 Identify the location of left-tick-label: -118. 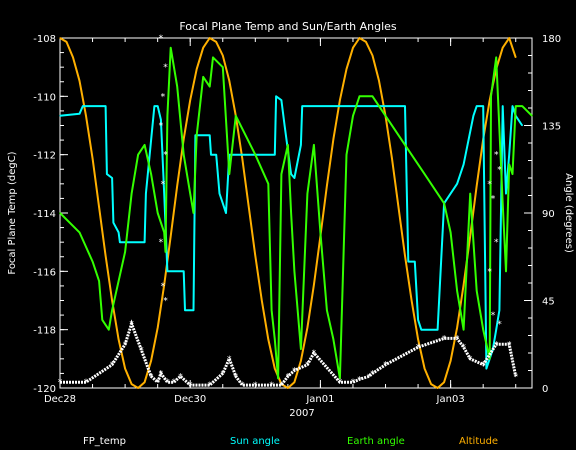
(44, 331).